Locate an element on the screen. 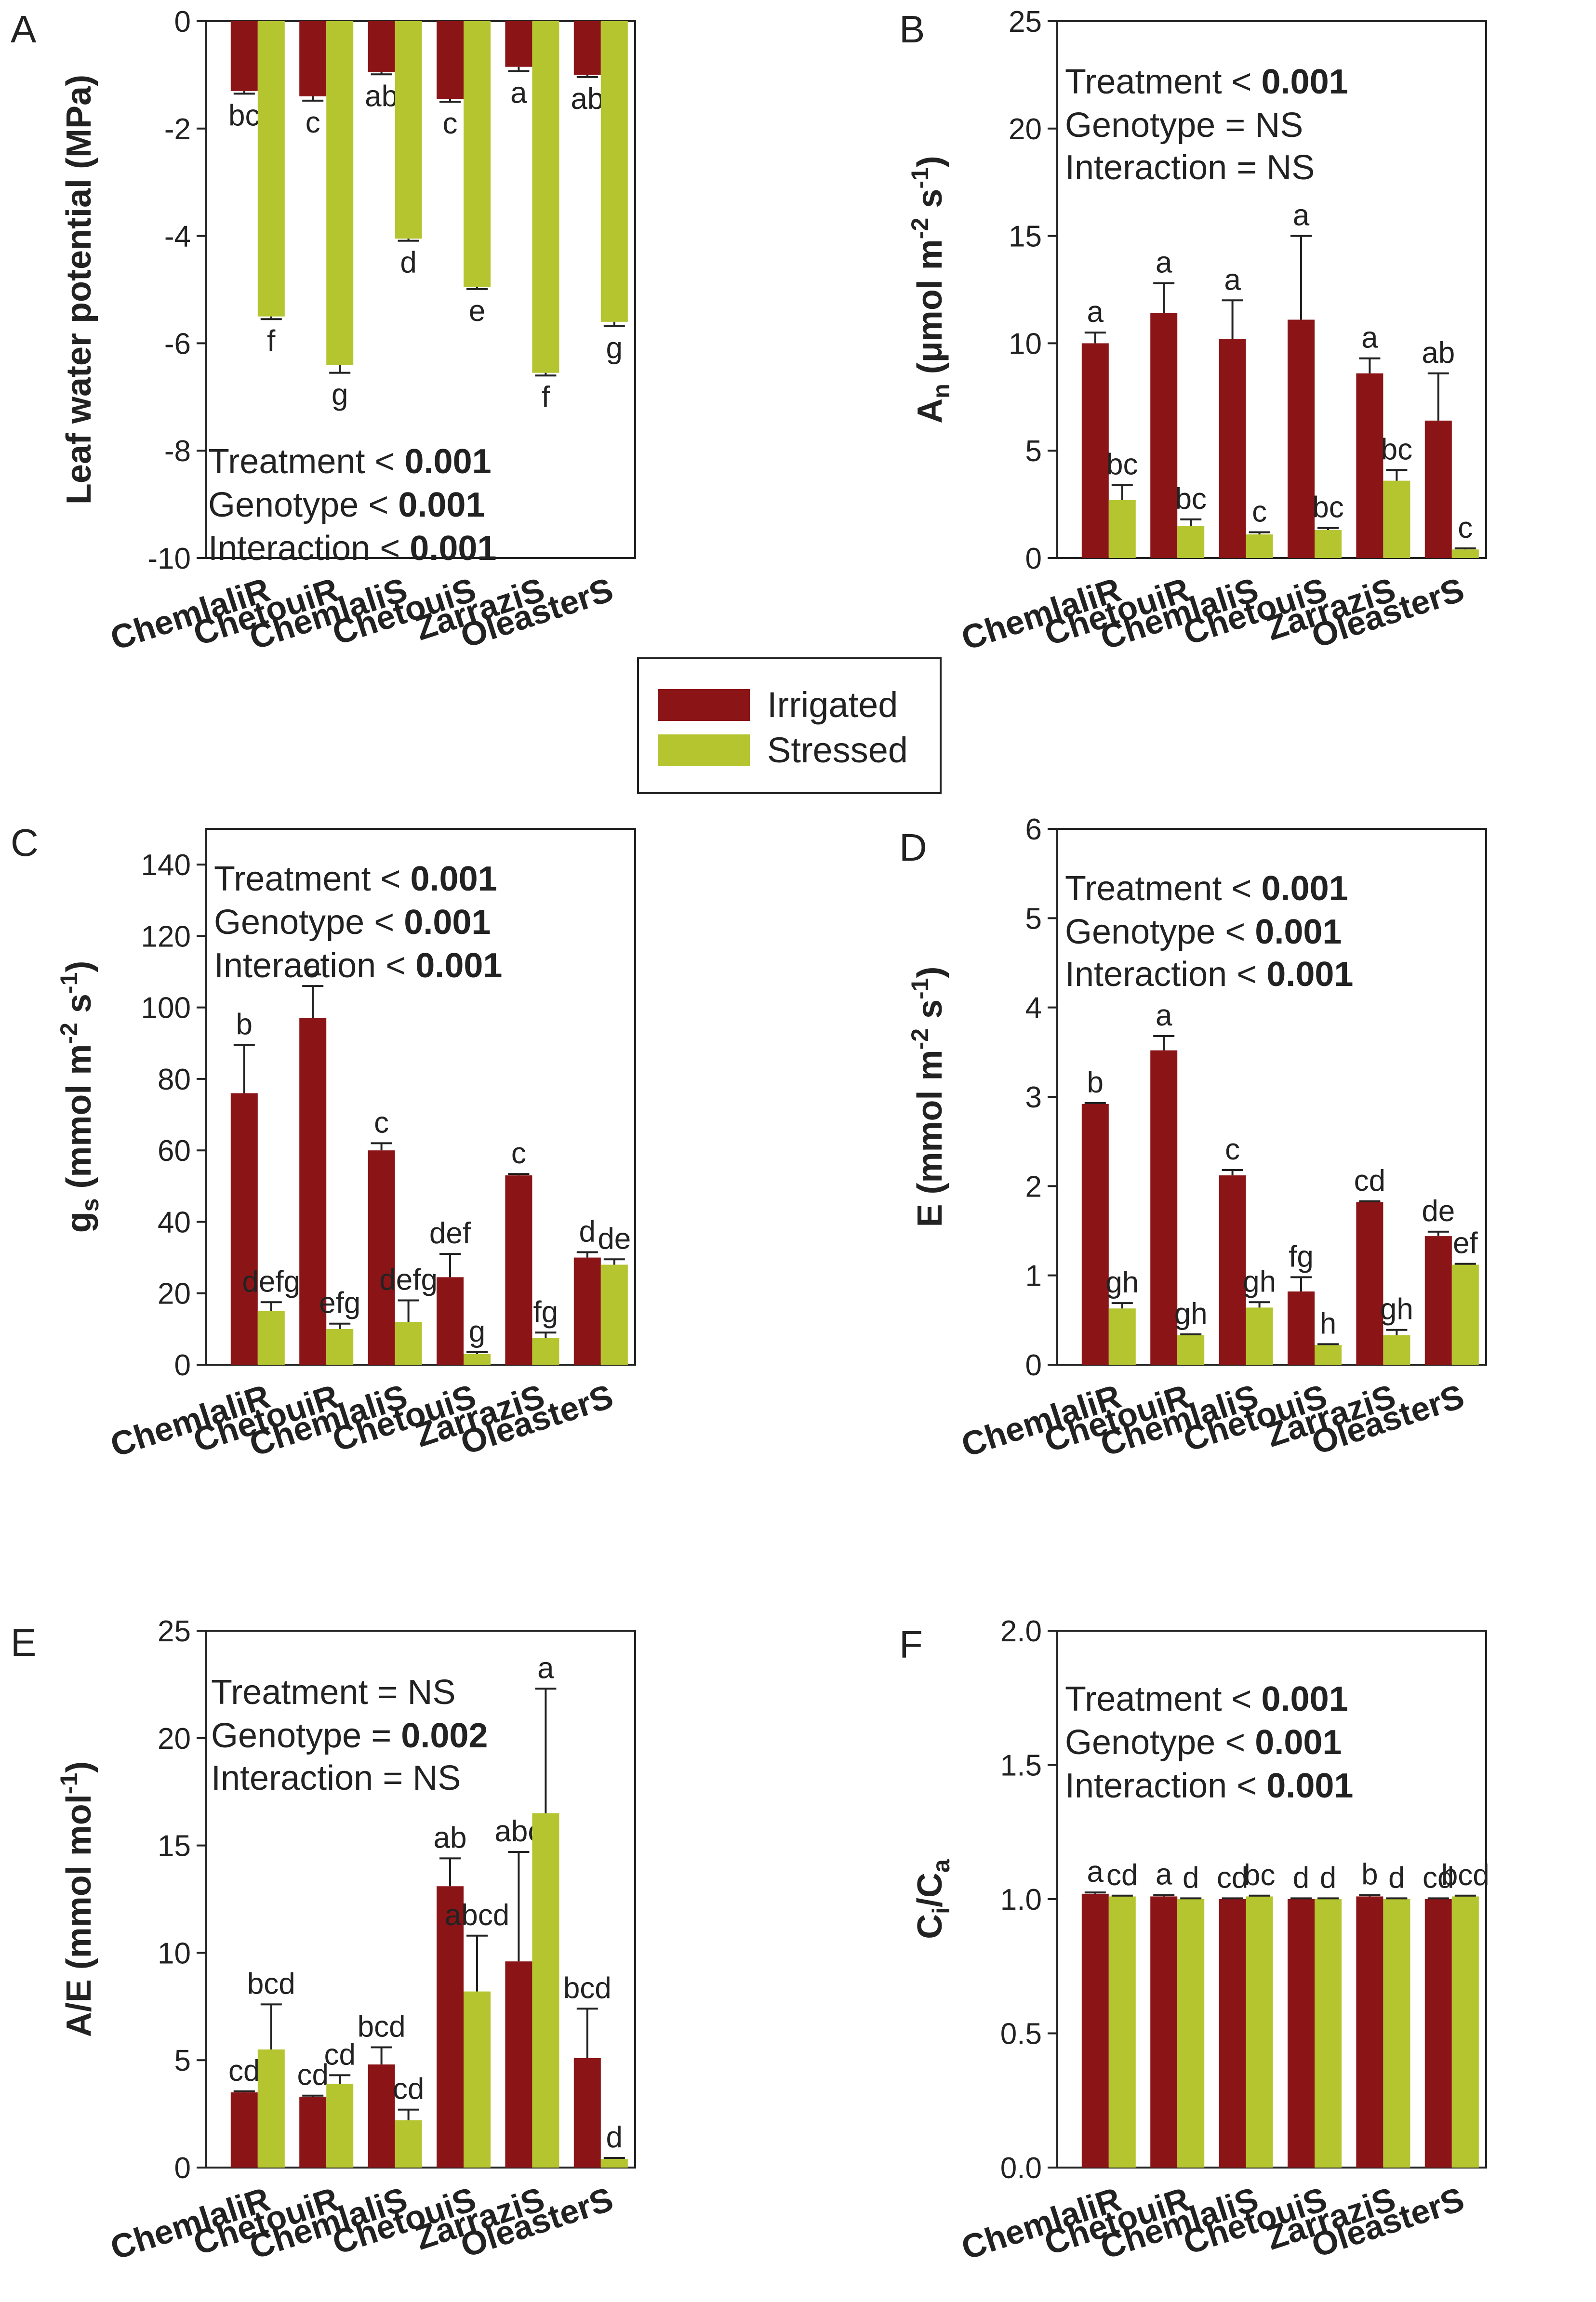 The image size is (1596, 2302). y-tick-label: 5 is located at coordinates (1033, 918).